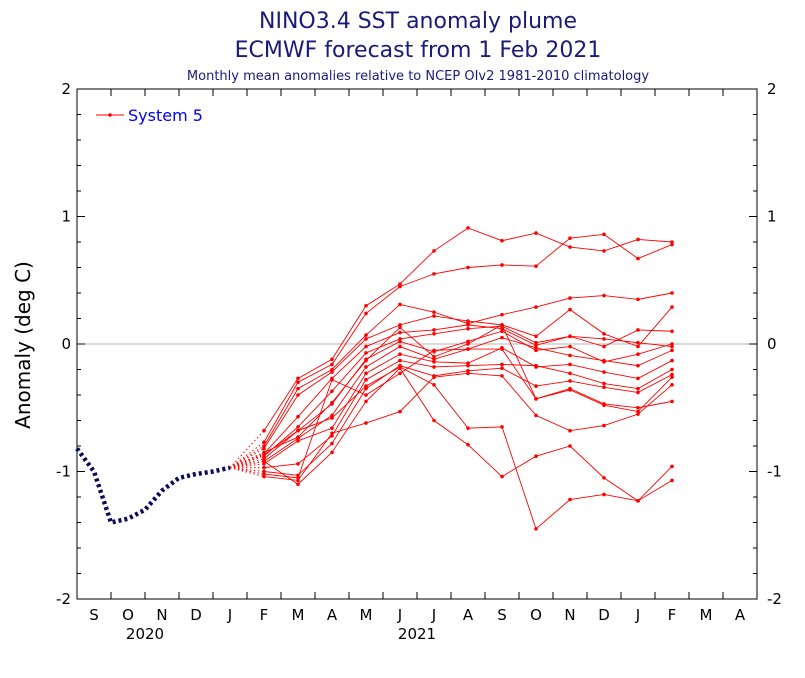  I want to click on y-tick-label-right: -2, so click(774, 599).